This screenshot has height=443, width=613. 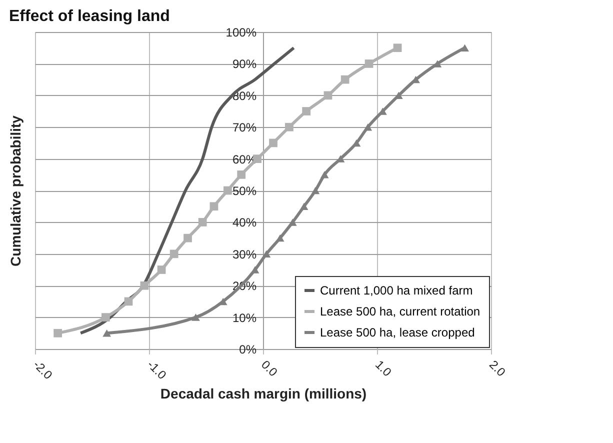 What do you see at coordinates (497, 369) in the screenshot?
I see `x-tick-label: 2.0` at bounding box center [497, 369].